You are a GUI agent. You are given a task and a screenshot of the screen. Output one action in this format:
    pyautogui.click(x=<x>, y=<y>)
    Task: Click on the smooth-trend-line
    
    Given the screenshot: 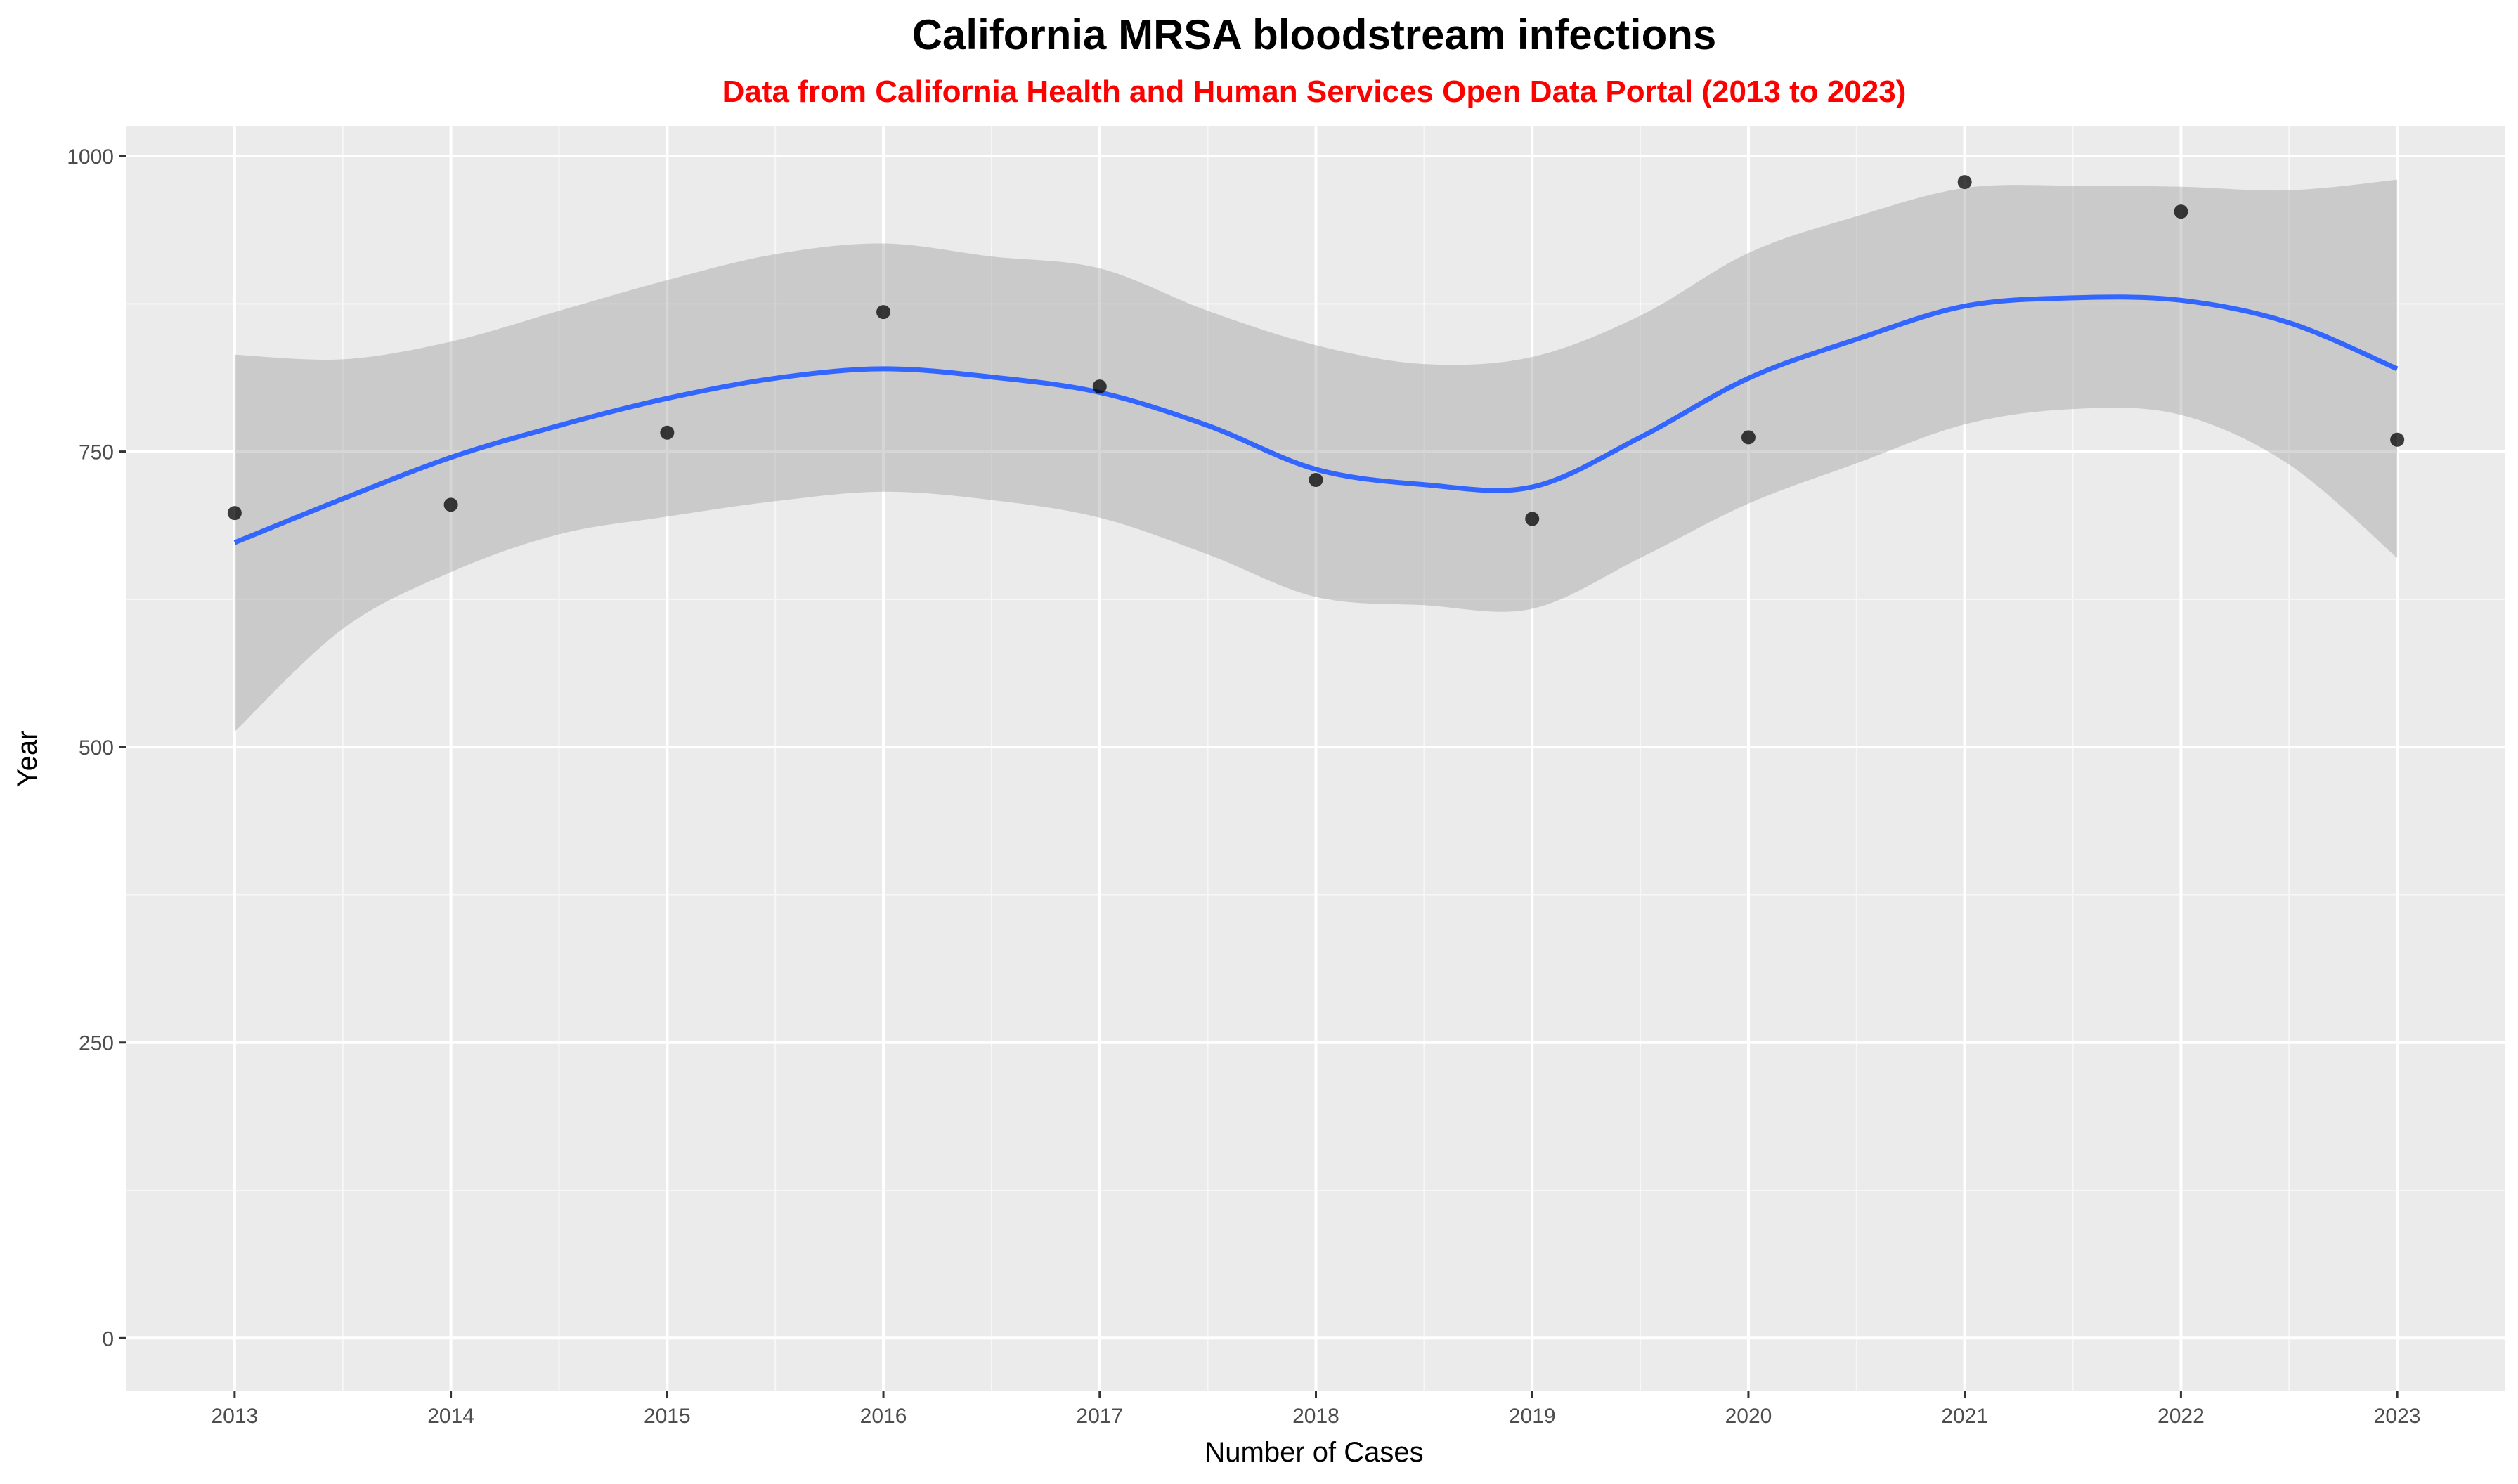 What is the action you would take?
    pyautogui.click(x=1316, y=419)
    